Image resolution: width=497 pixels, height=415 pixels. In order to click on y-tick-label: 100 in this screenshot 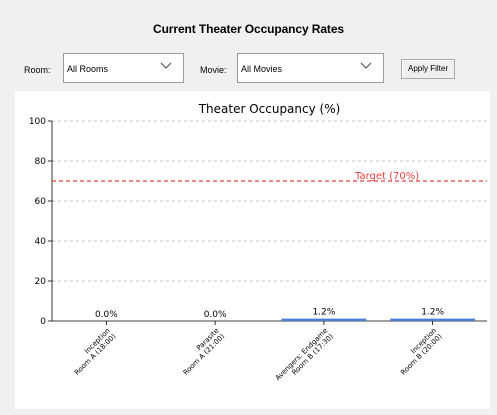, I will do `click(37, 122)`.